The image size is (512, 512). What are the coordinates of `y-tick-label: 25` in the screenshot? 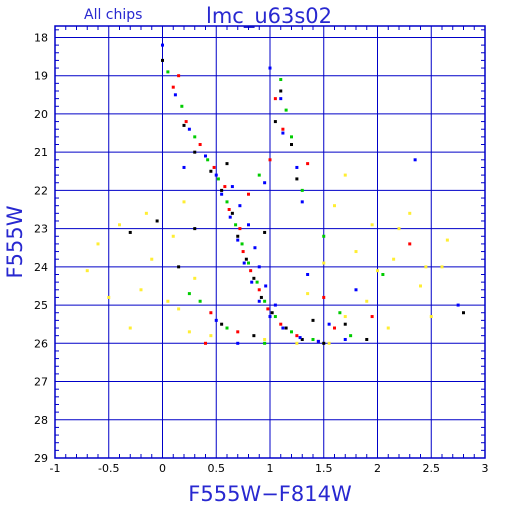 It's located at (41, 305).